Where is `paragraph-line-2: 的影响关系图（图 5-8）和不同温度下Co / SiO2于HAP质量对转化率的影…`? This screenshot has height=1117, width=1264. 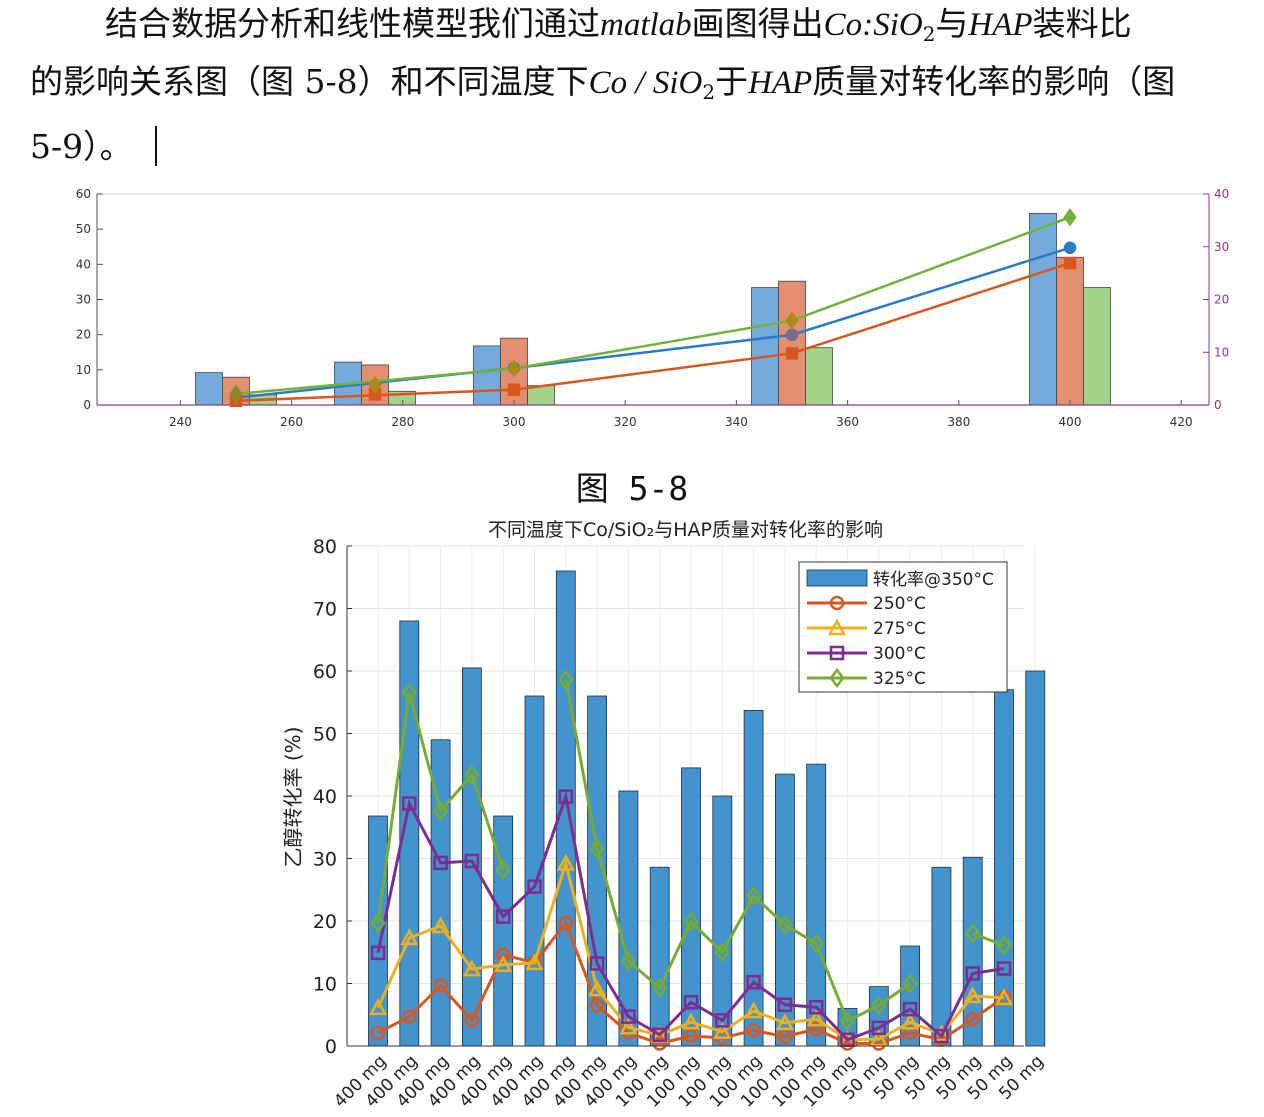 paragraph-line-2: 的影响关系图（图 5-8）和不同温度下Co / SiO2于HAP质量对转化率的影… is located at coordinates (647, 82).